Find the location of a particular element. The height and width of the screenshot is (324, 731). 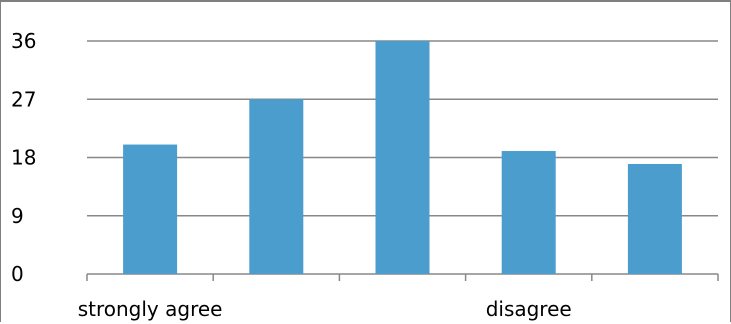

x-category-label: disagree is located at coordinates (529, 309).